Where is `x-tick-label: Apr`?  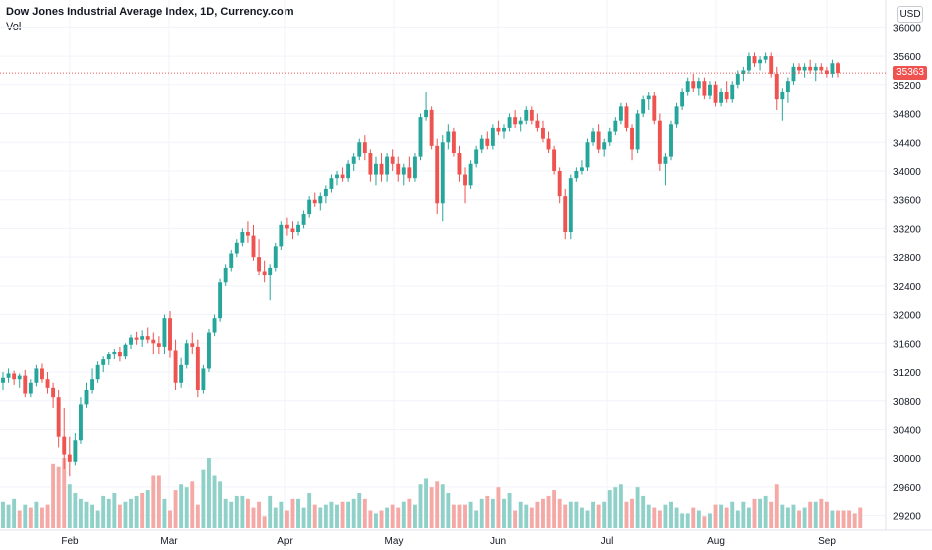
x-tick-label: Apr is located at coordinates (285, 541).